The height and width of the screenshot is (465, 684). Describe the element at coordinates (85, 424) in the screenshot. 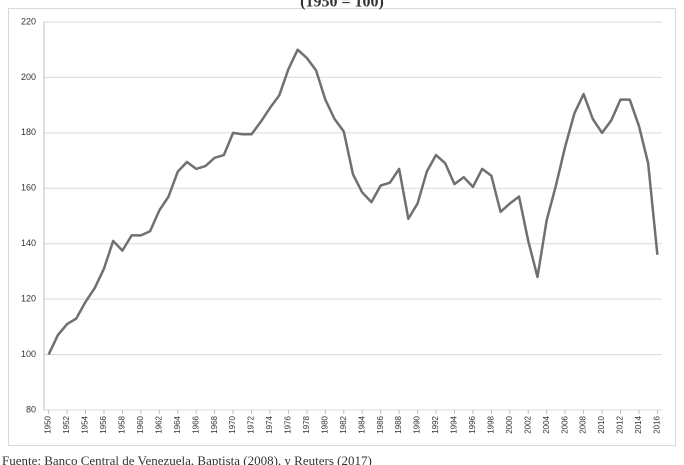

I see `x-tick-label: 1954` at that location.